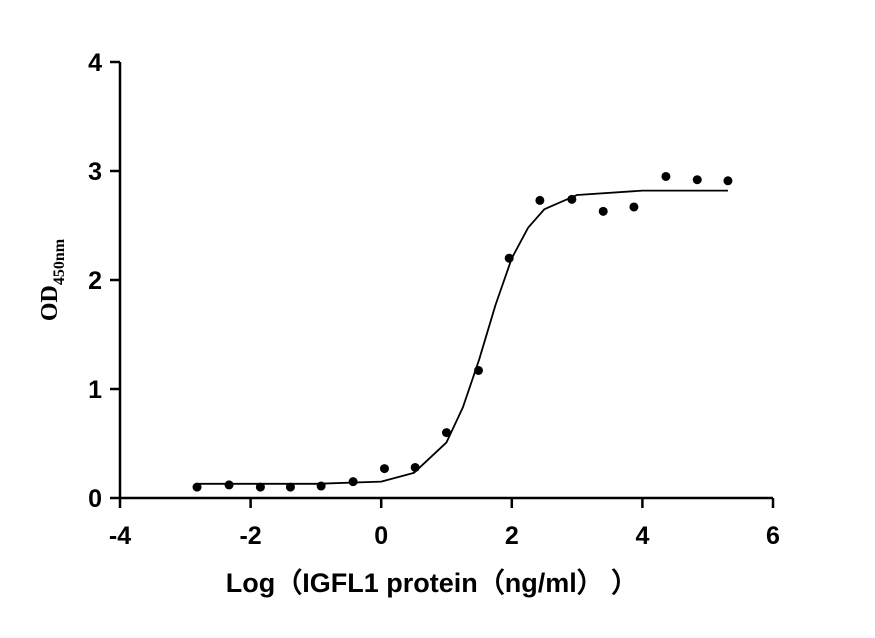 Image resolution: width=875 pixels, height=638 pixels. What do you see at coordinates (95, 499) in the screenshot?
I see `y-tick-label: 0` at bounding box center [95, 499].